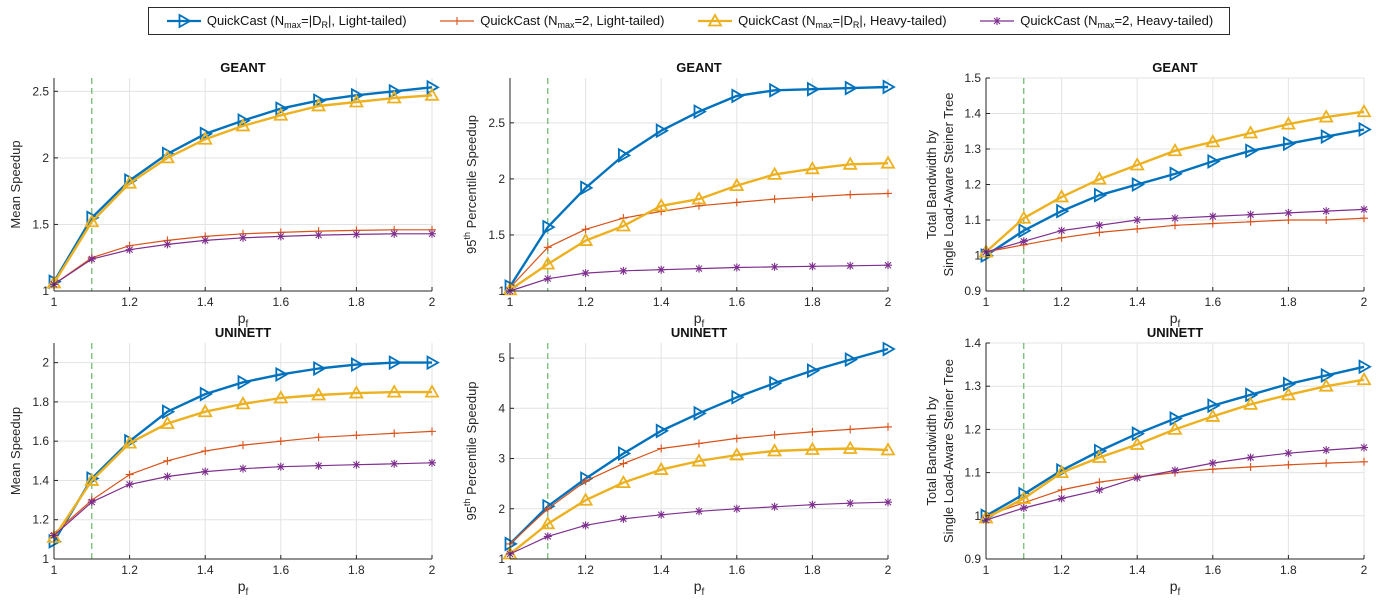 This screenshot has height=605, width=1379. Describe the element at coordinates (948, 451) in the screenshot. I see `y-axis-label: Single Load-Aware Steiner Tree` at that location.